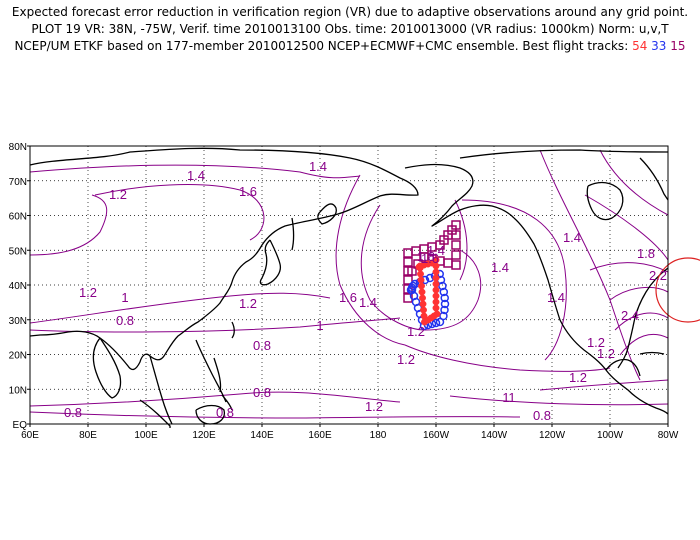  I want to click on latitude-label: 70N, so click(18, 182).